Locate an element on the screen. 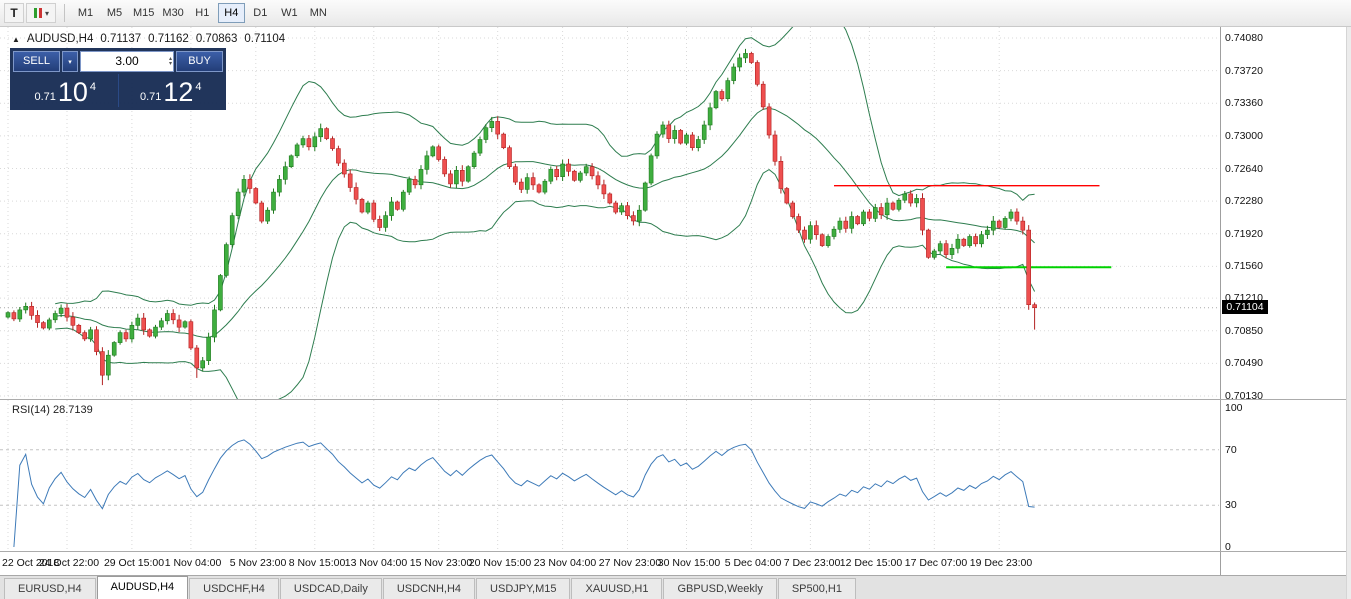  time-axis-label: 17 Dec 07:00 is located at coordinates (936, 563).